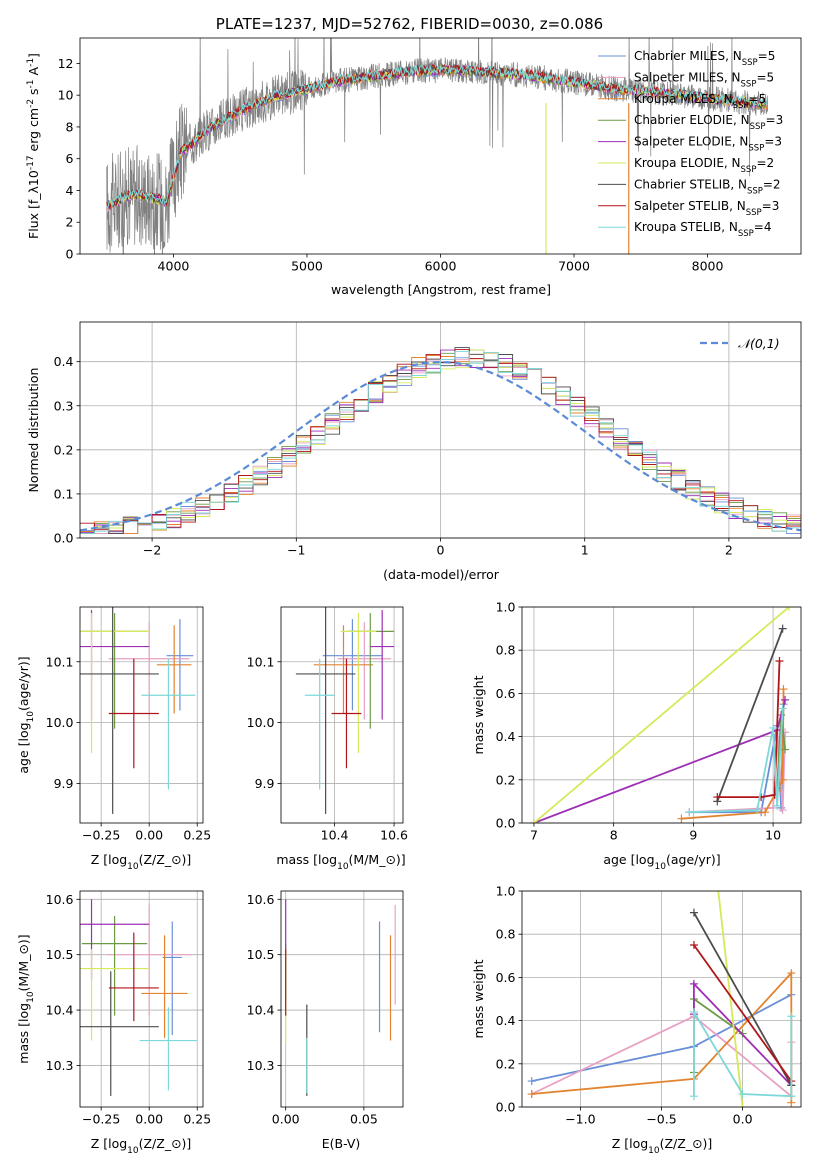 Image resolution: width=819 pixels, height=1170 pixels. I want to click on x-tick-label: 0.05, so click(364, 1119).